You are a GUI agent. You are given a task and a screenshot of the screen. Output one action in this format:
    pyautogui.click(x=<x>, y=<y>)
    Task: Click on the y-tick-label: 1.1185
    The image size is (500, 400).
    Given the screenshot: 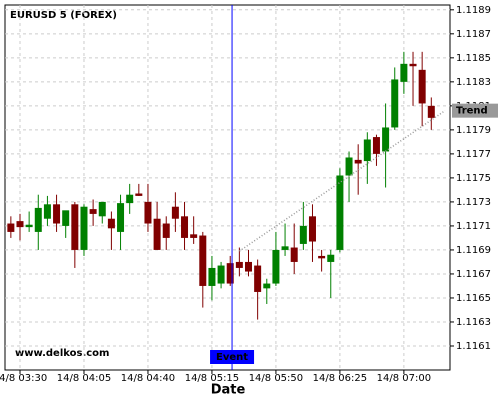 What is the action you would take?
    pyautogui.click(x=473, y=58)
    